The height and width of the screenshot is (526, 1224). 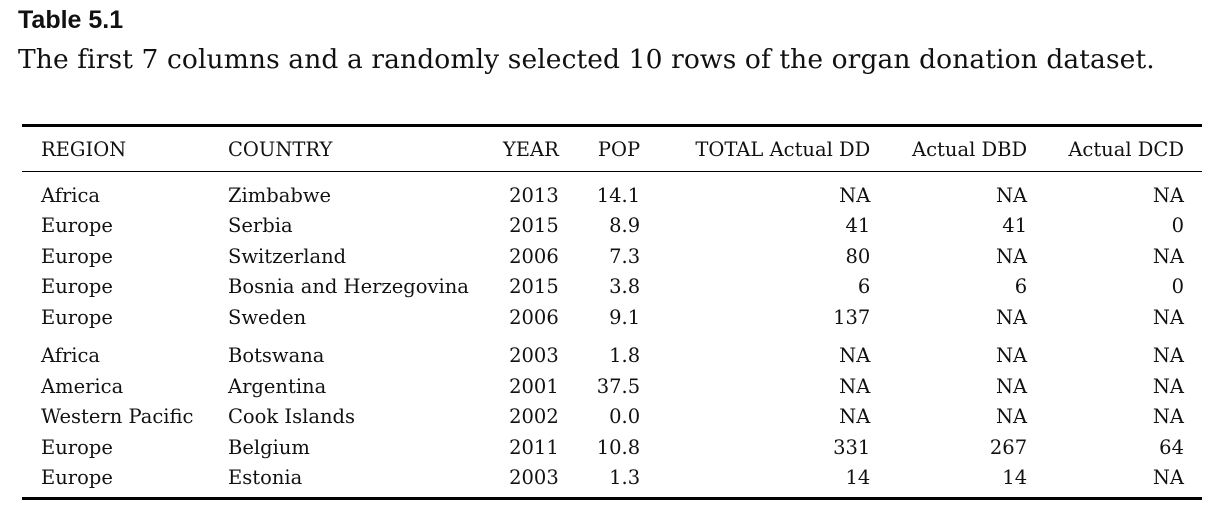 What do you see at coordinates (783, 149) in the screenshot?
I see `col-header-total-actual-dd: TOTAL Actual DD` at bounding box center [783, 149].